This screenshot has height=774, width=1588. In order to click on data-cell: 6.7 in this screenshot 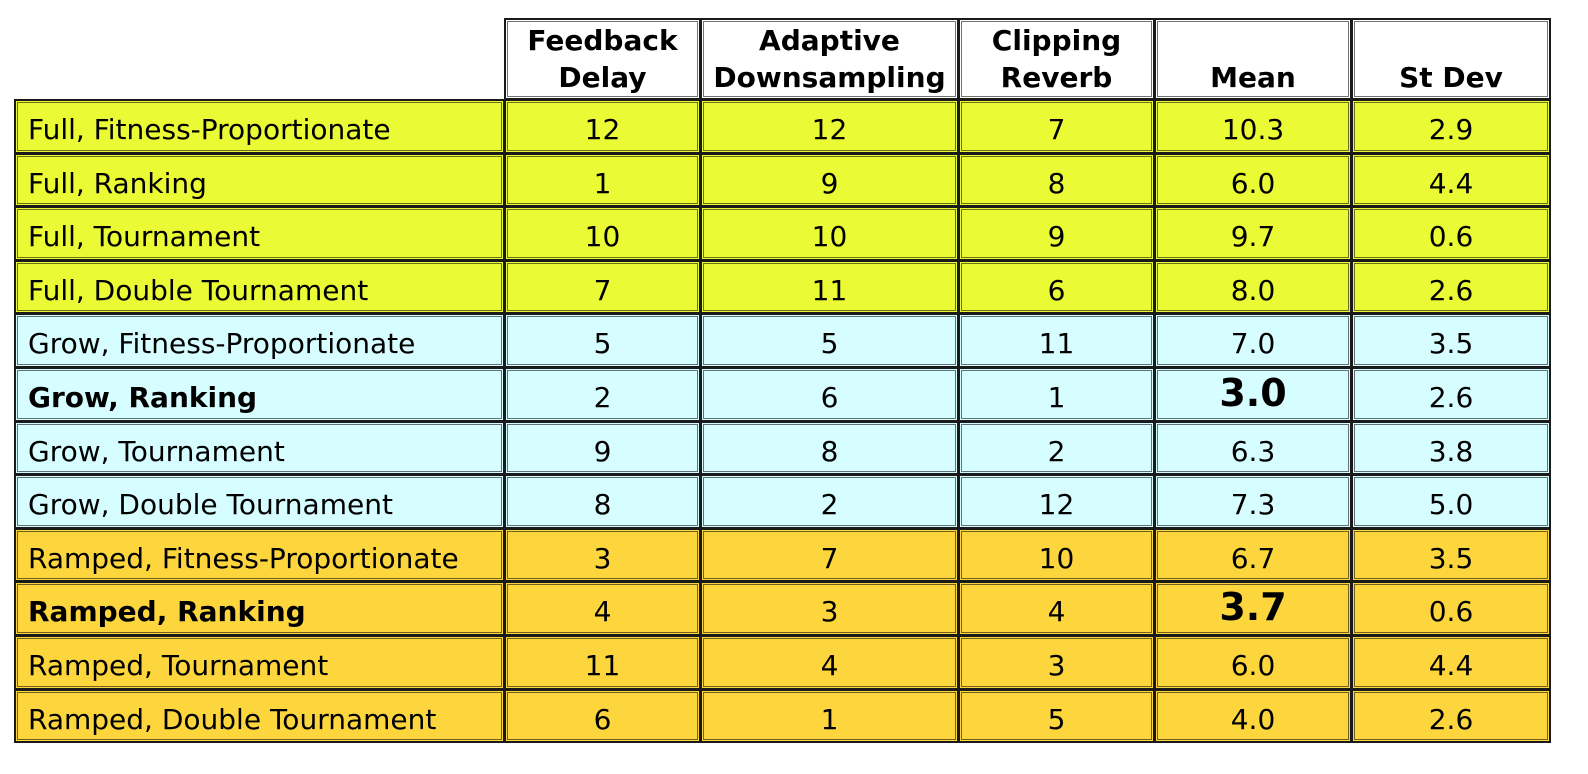, I will do `click(1253, 555)`.